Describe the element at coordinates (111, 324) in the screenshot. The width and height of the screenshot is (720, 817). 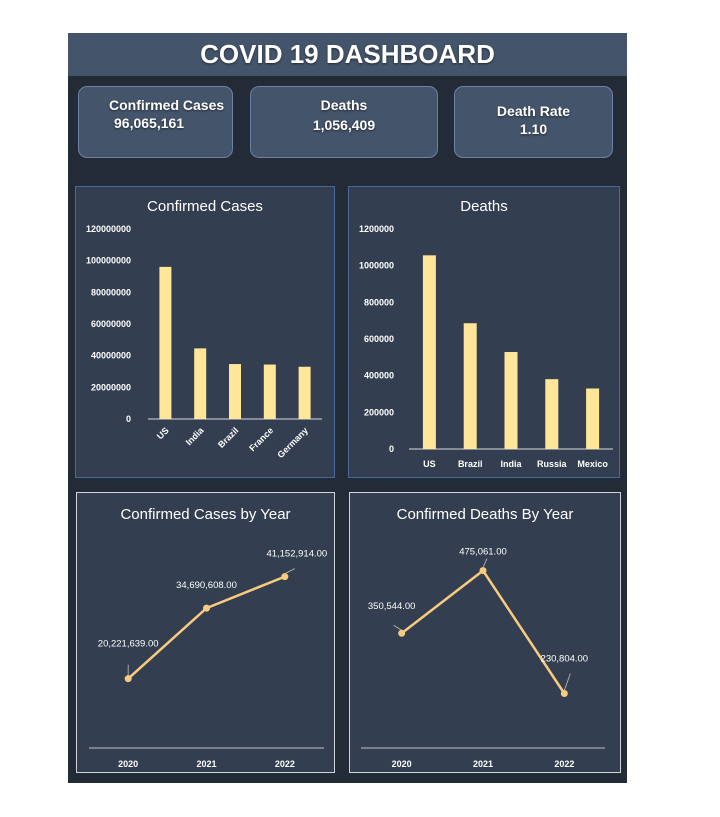
I see `y-tick-label: 60000000` at that location.